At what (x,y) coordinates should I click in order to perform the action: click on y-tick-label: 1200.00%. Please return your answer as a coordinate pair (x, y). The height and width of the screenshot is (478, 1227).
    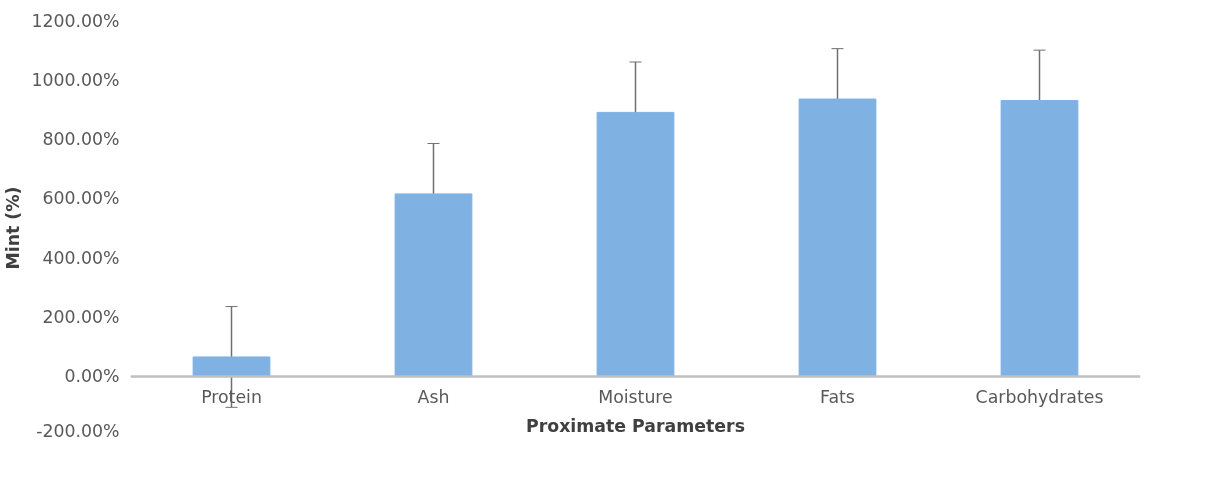
    Looking at the image, I should click on (75, 20).